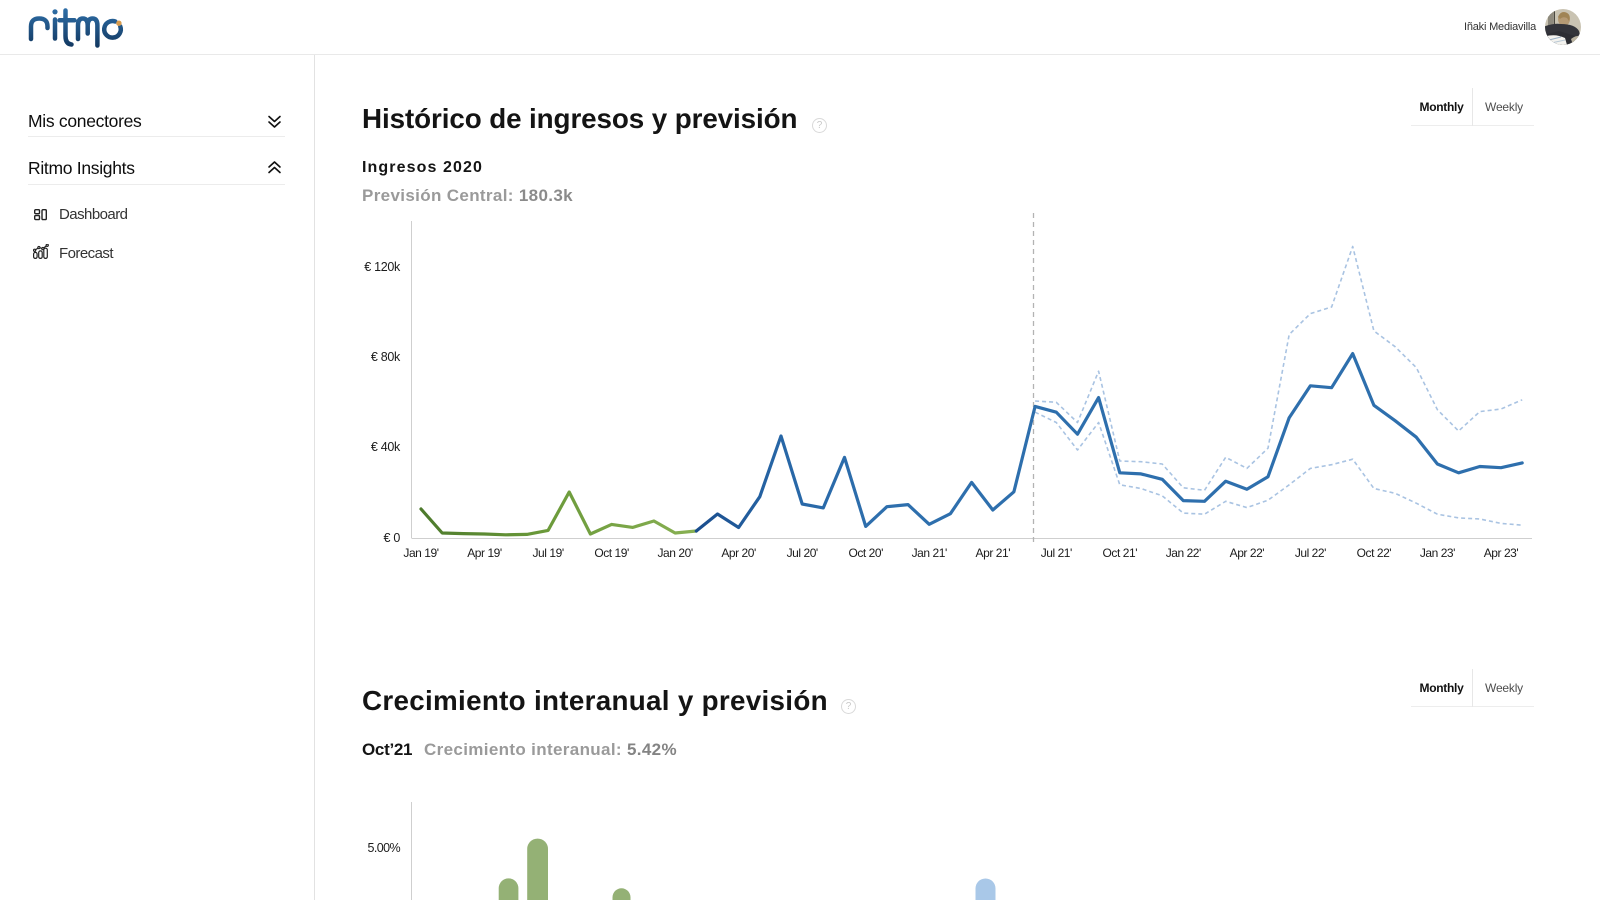  What do you see at coordinates (675, 553) in the screenshot?
I see `svg-text: Jan 20'` at bounding box center [675, 553].